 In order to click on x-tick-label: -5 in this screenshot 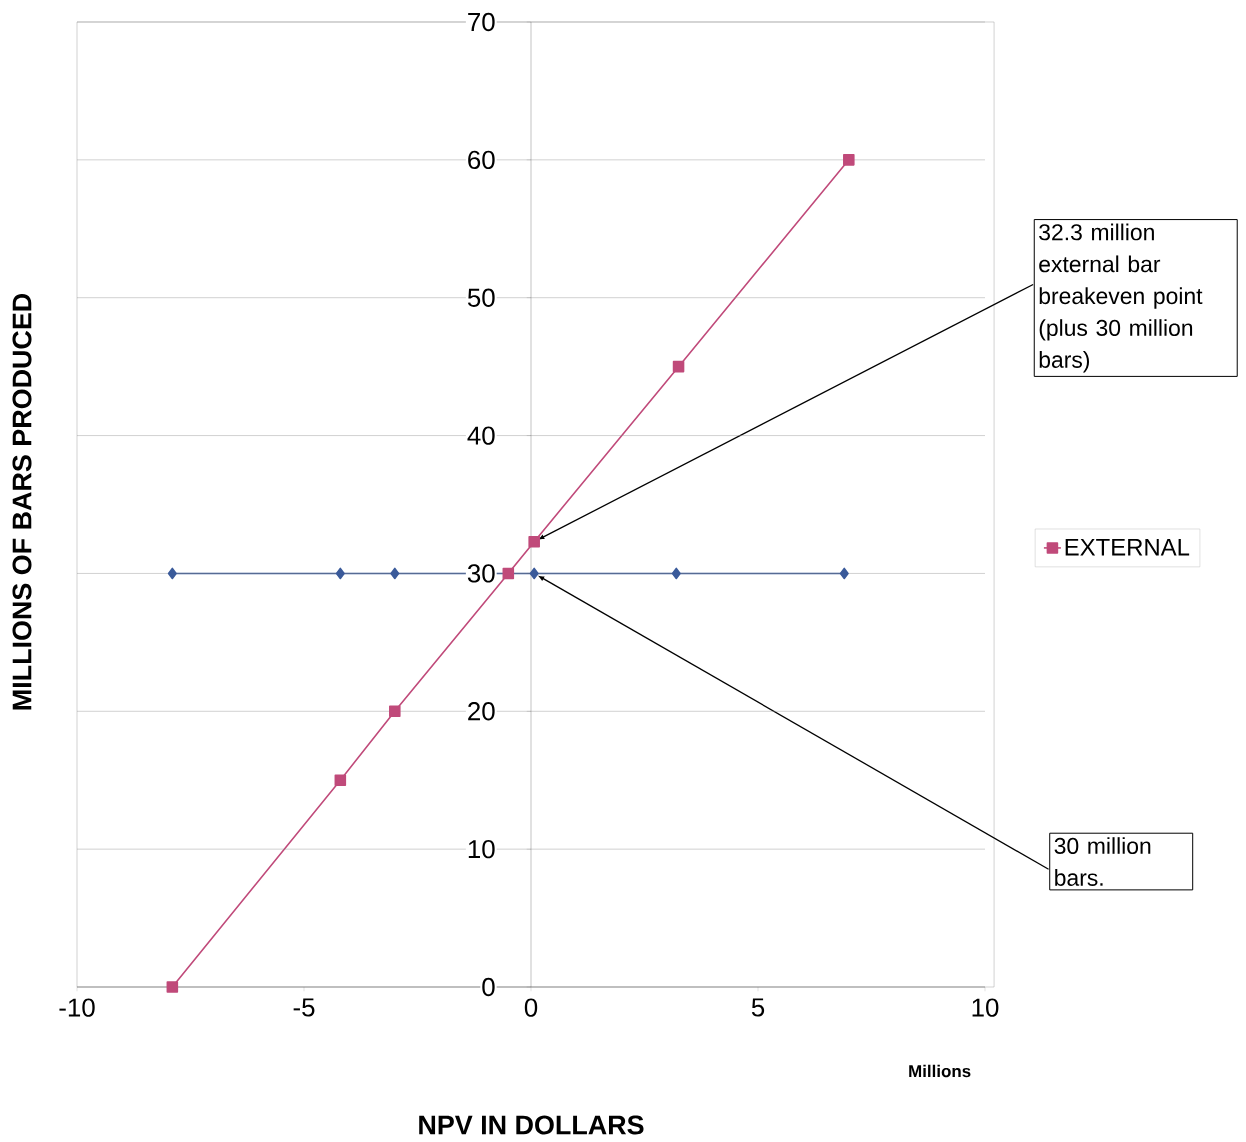, I will do `click(304, 1007)`.